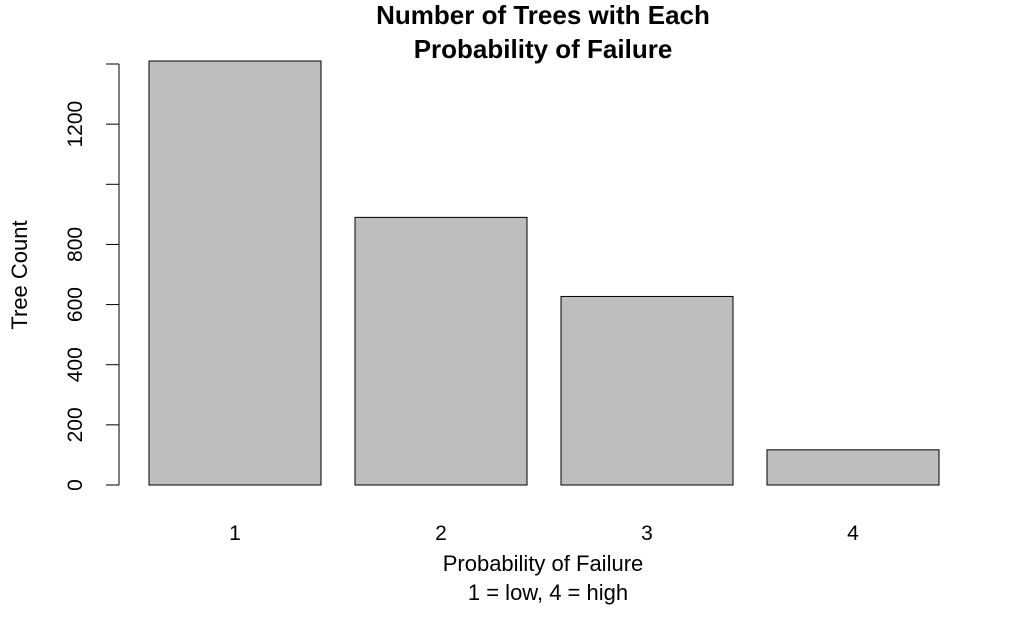 The width and height of the screenshot is (1032, 637). I want to click on x-tick-label: 3, so click(647, 533).